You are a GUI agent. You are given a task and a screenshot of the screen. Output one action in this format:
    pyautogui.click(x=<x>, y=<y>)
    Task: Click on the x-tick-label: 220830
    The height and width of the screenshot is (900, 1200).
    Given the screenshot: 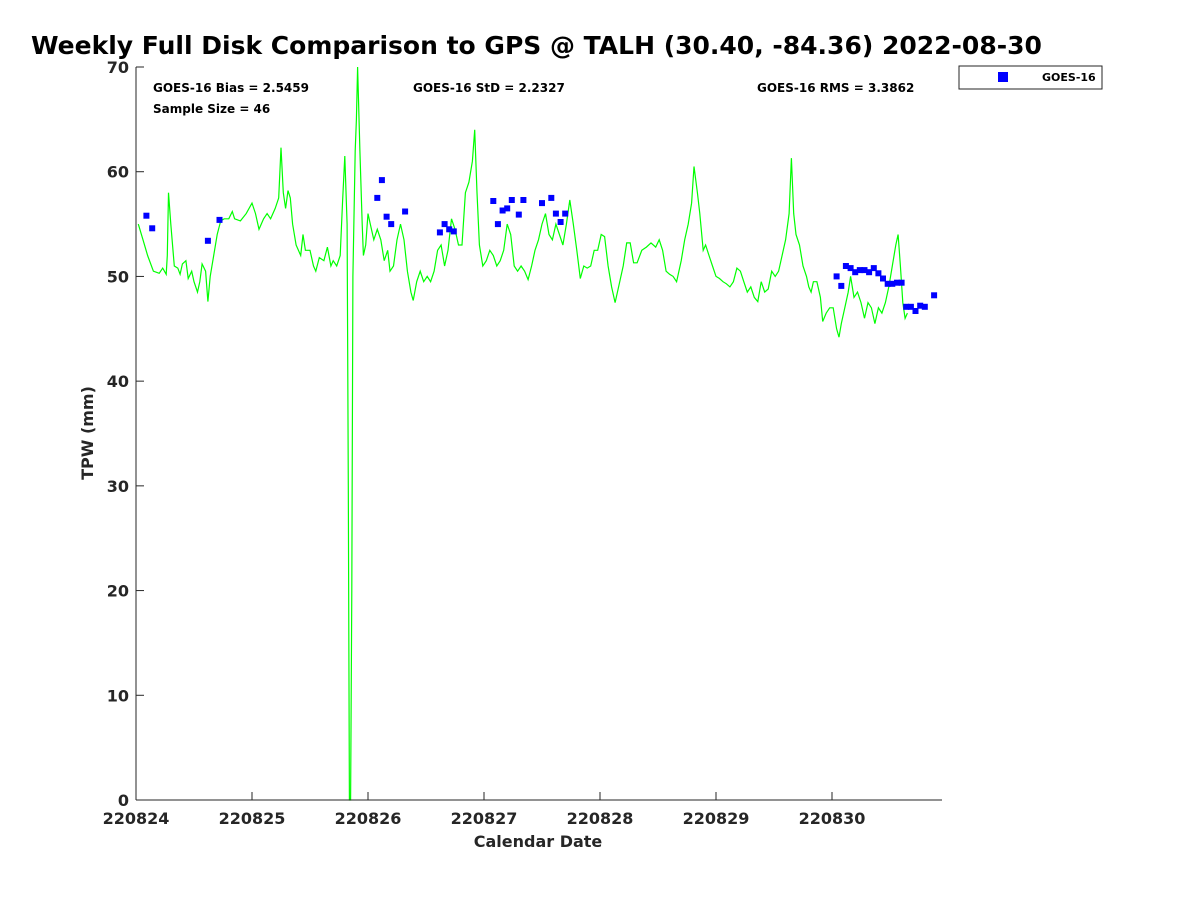 What is the action you would take?
    pyautogui.click(x=832, y=818)
    